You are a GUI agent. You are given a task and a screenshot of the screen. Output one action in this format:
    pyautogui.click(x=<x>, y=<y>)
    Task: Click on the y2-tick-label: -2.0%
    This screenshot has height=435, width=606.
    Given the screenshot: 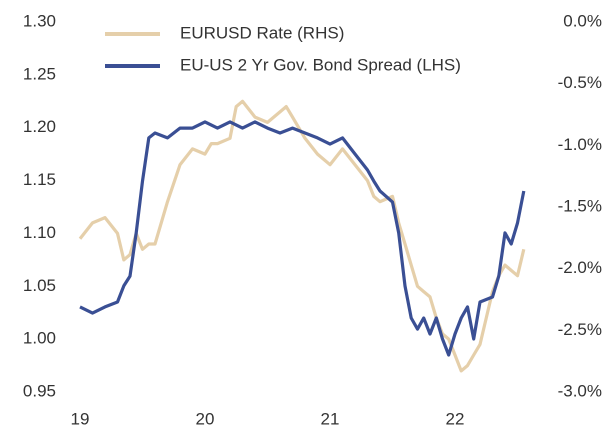 What is the action you would take?
    pyautogui.click(x=580, y=267)
    